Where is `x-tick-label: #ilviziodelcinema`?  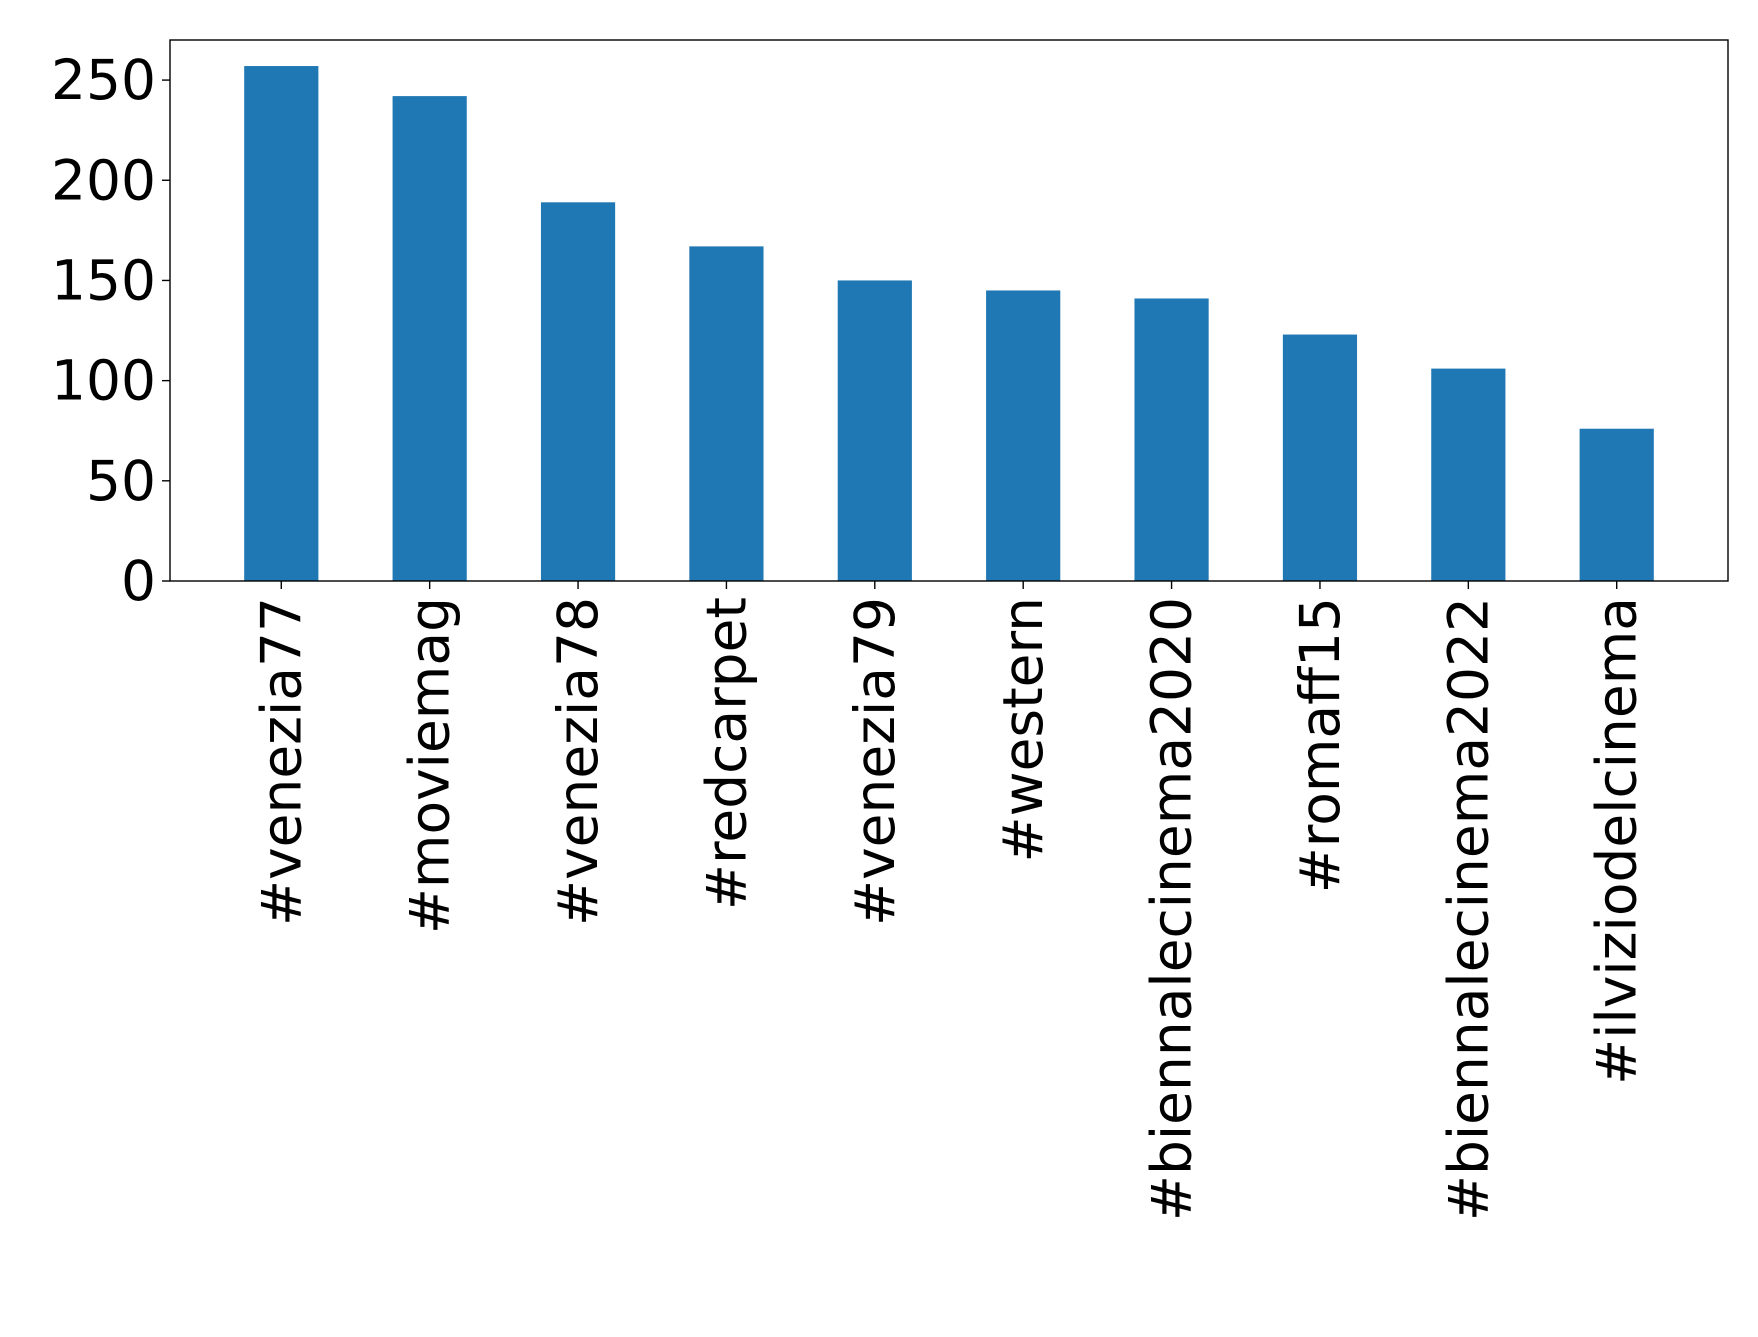
x-tick-label: #ilviziodelcinema is located at coordinates (1617, 841).